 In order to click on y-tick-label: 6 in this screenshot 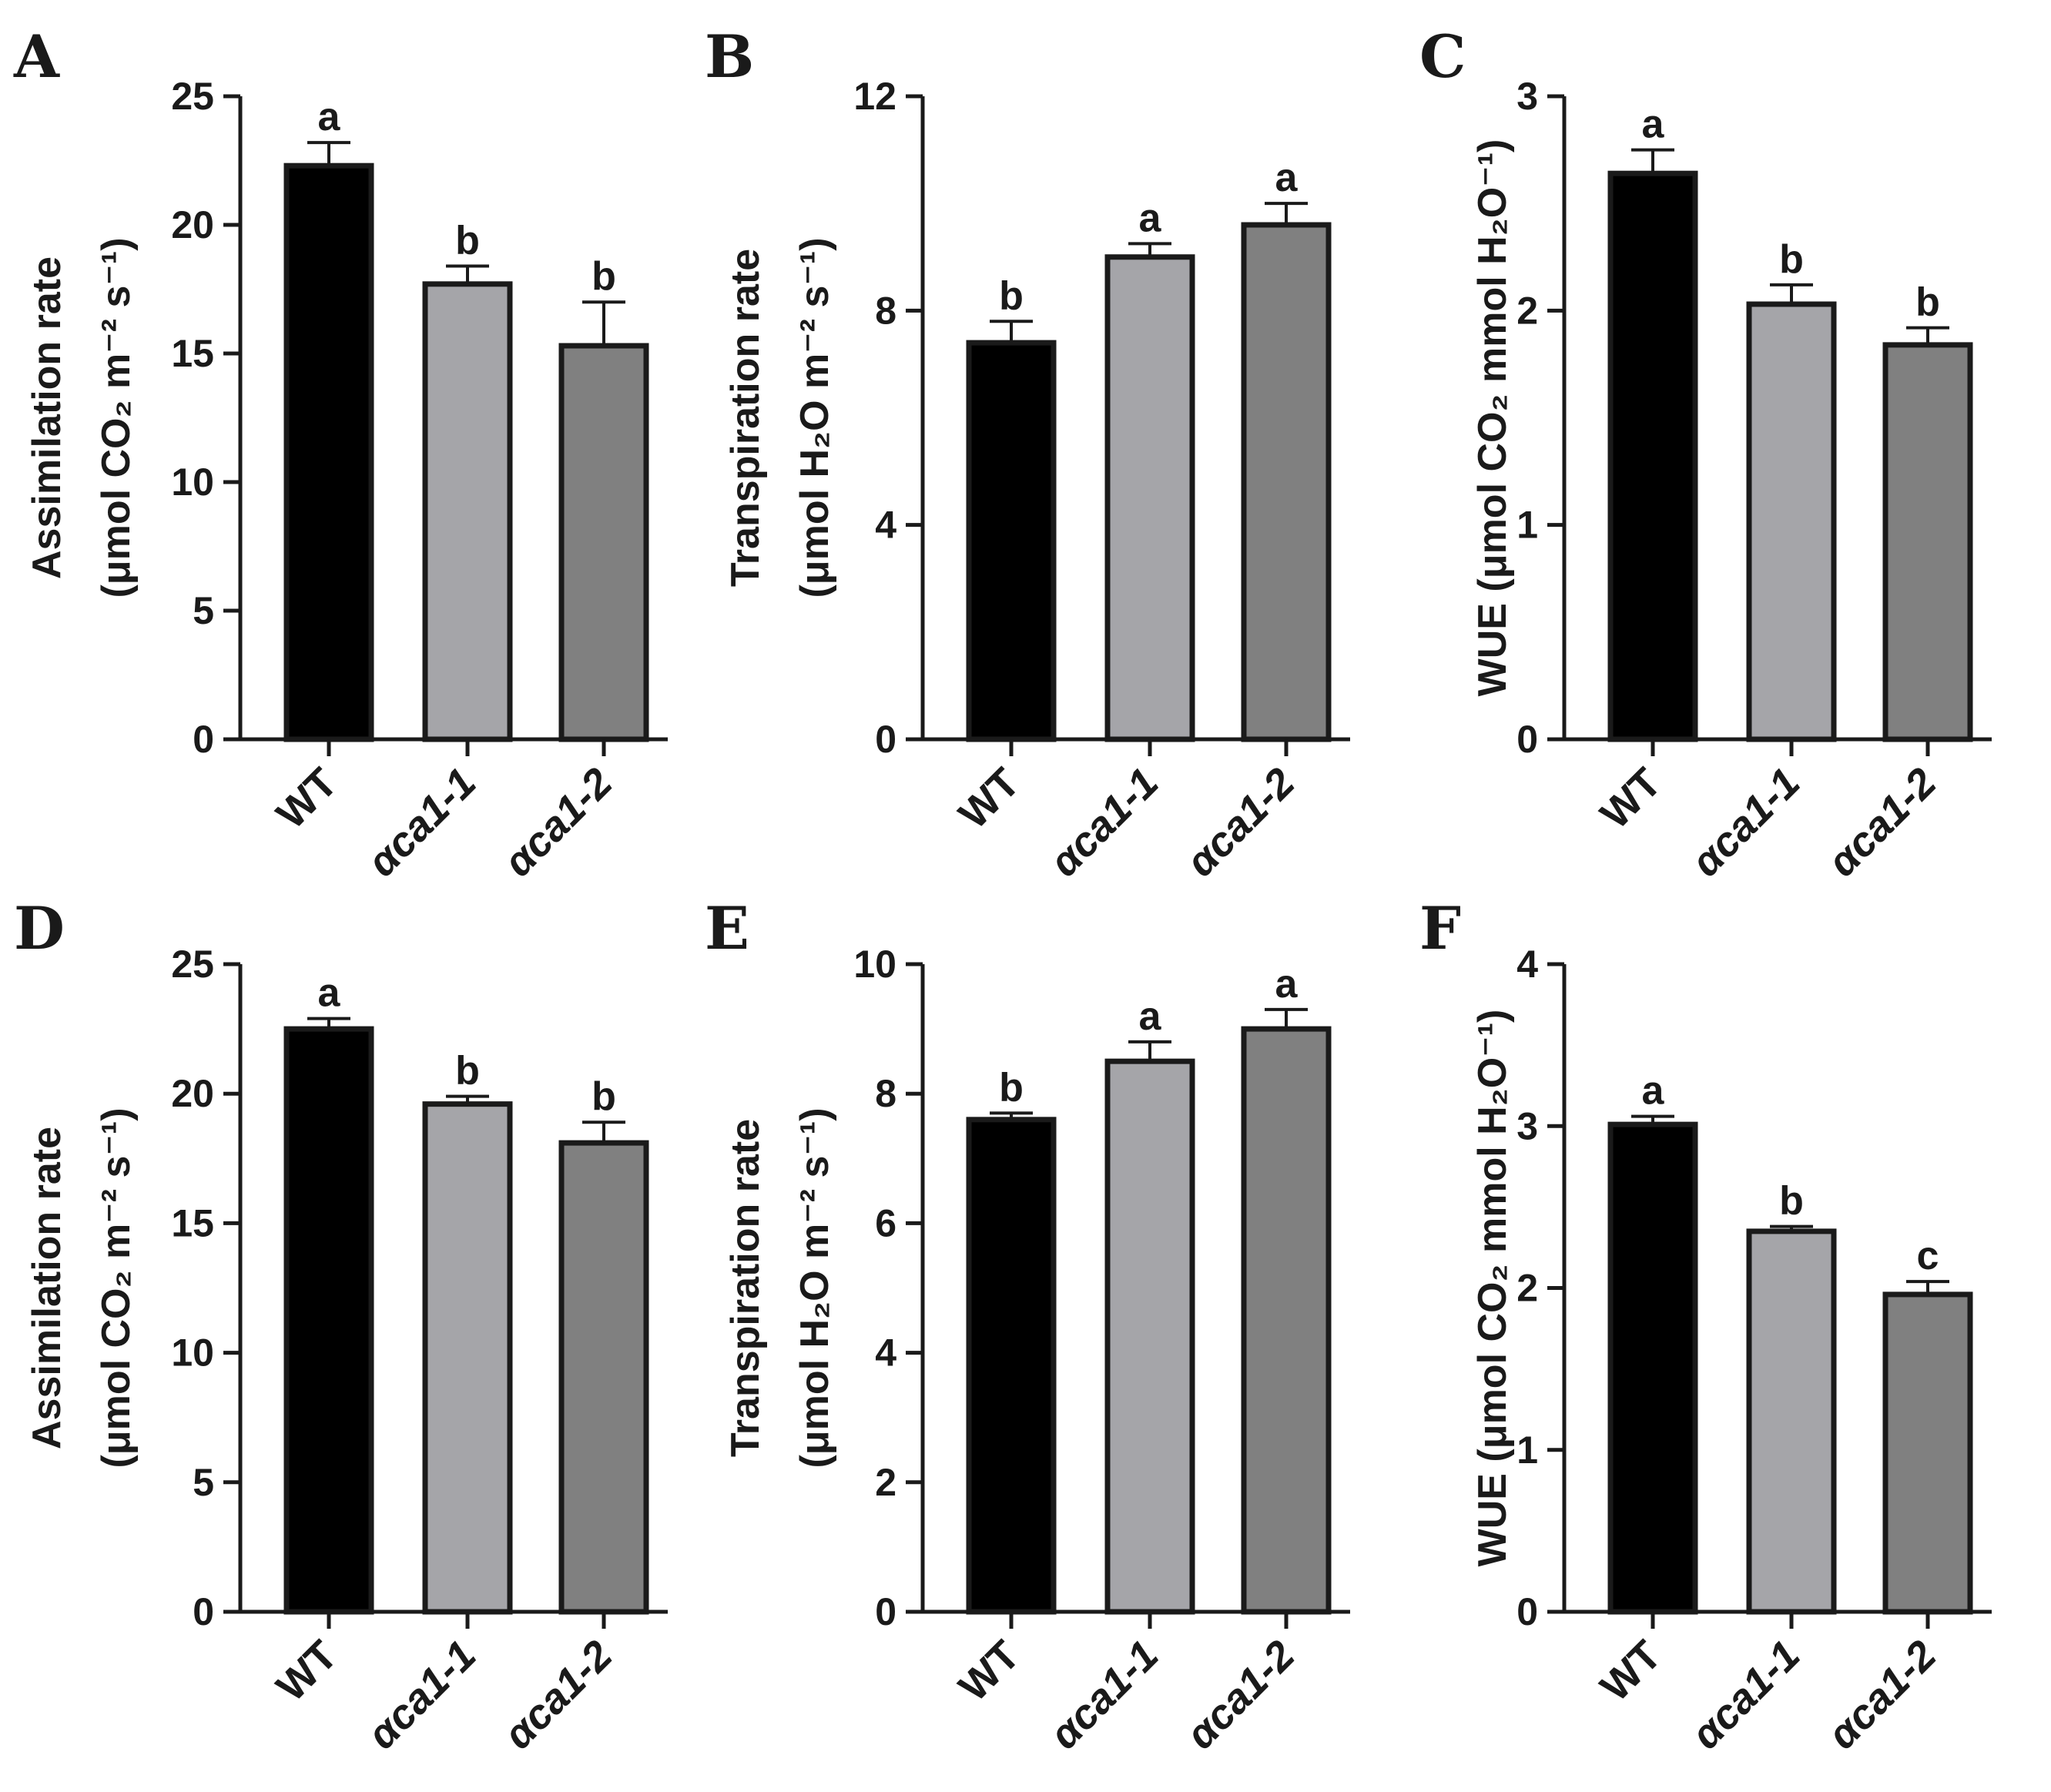, I will do `click(885, 1222)`.